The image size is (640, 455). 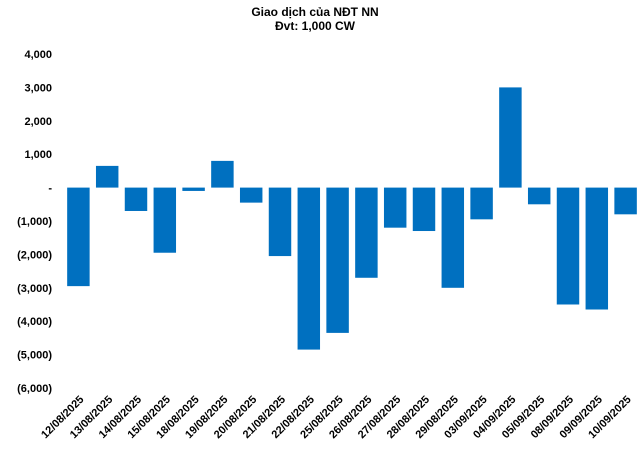 I want to click on y-tick-label: (1,000), so click(x=34, y=222).